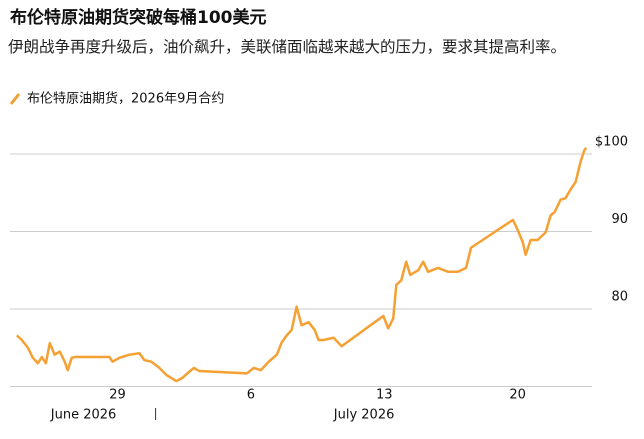 This screenshot has width=644, height=439. I want to click on x-tick-label: 20, so click(517, 395).